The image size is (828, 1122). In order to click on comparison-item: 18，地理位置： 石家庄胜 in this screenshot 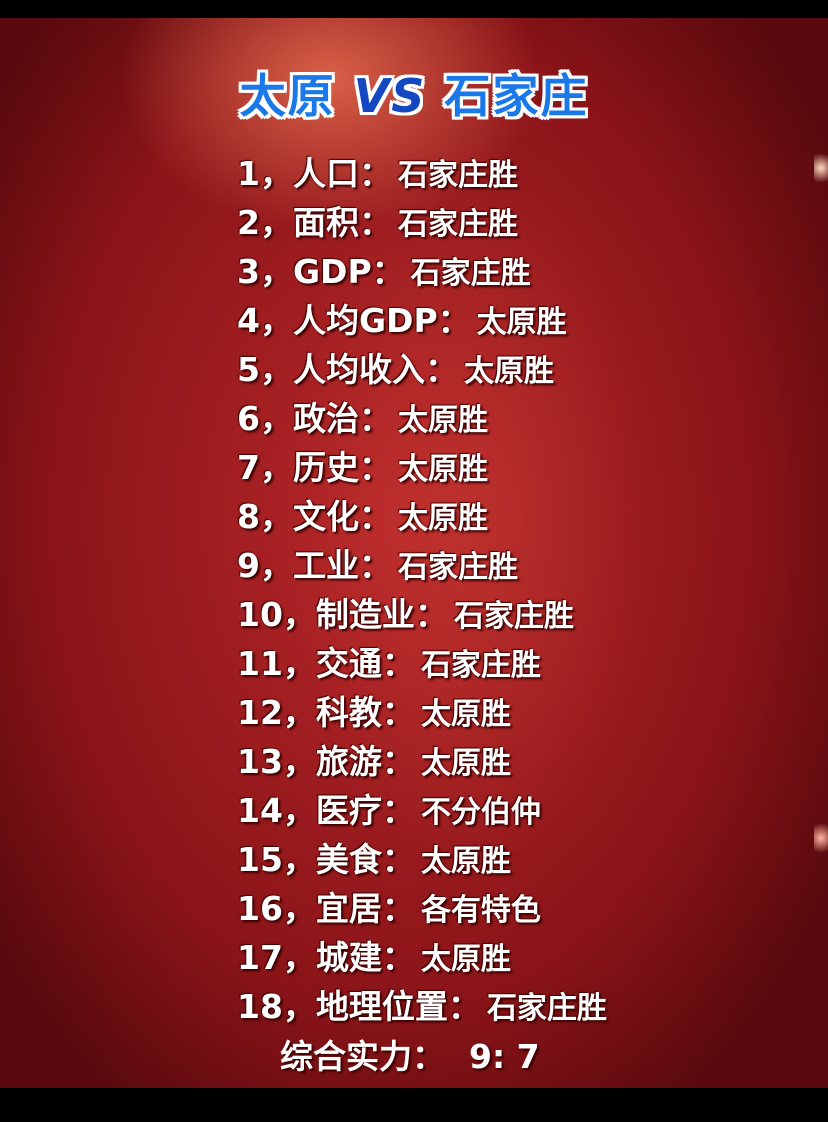, I will do `click(422, 1009)`.